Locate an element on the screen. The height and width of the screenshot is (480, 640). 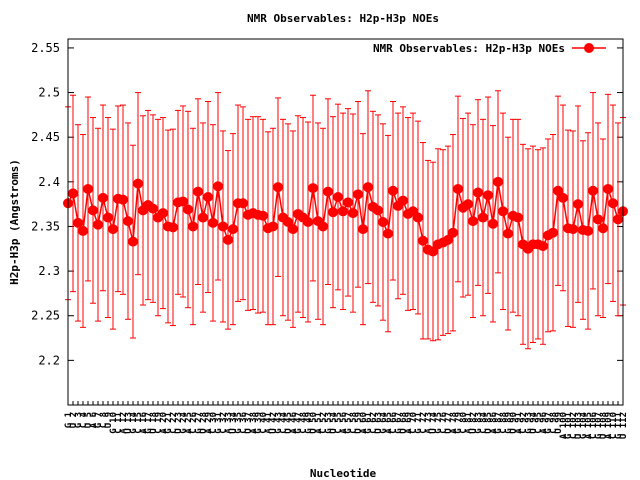
x-tick-label: U 5 is located at coordinates (89, 420).